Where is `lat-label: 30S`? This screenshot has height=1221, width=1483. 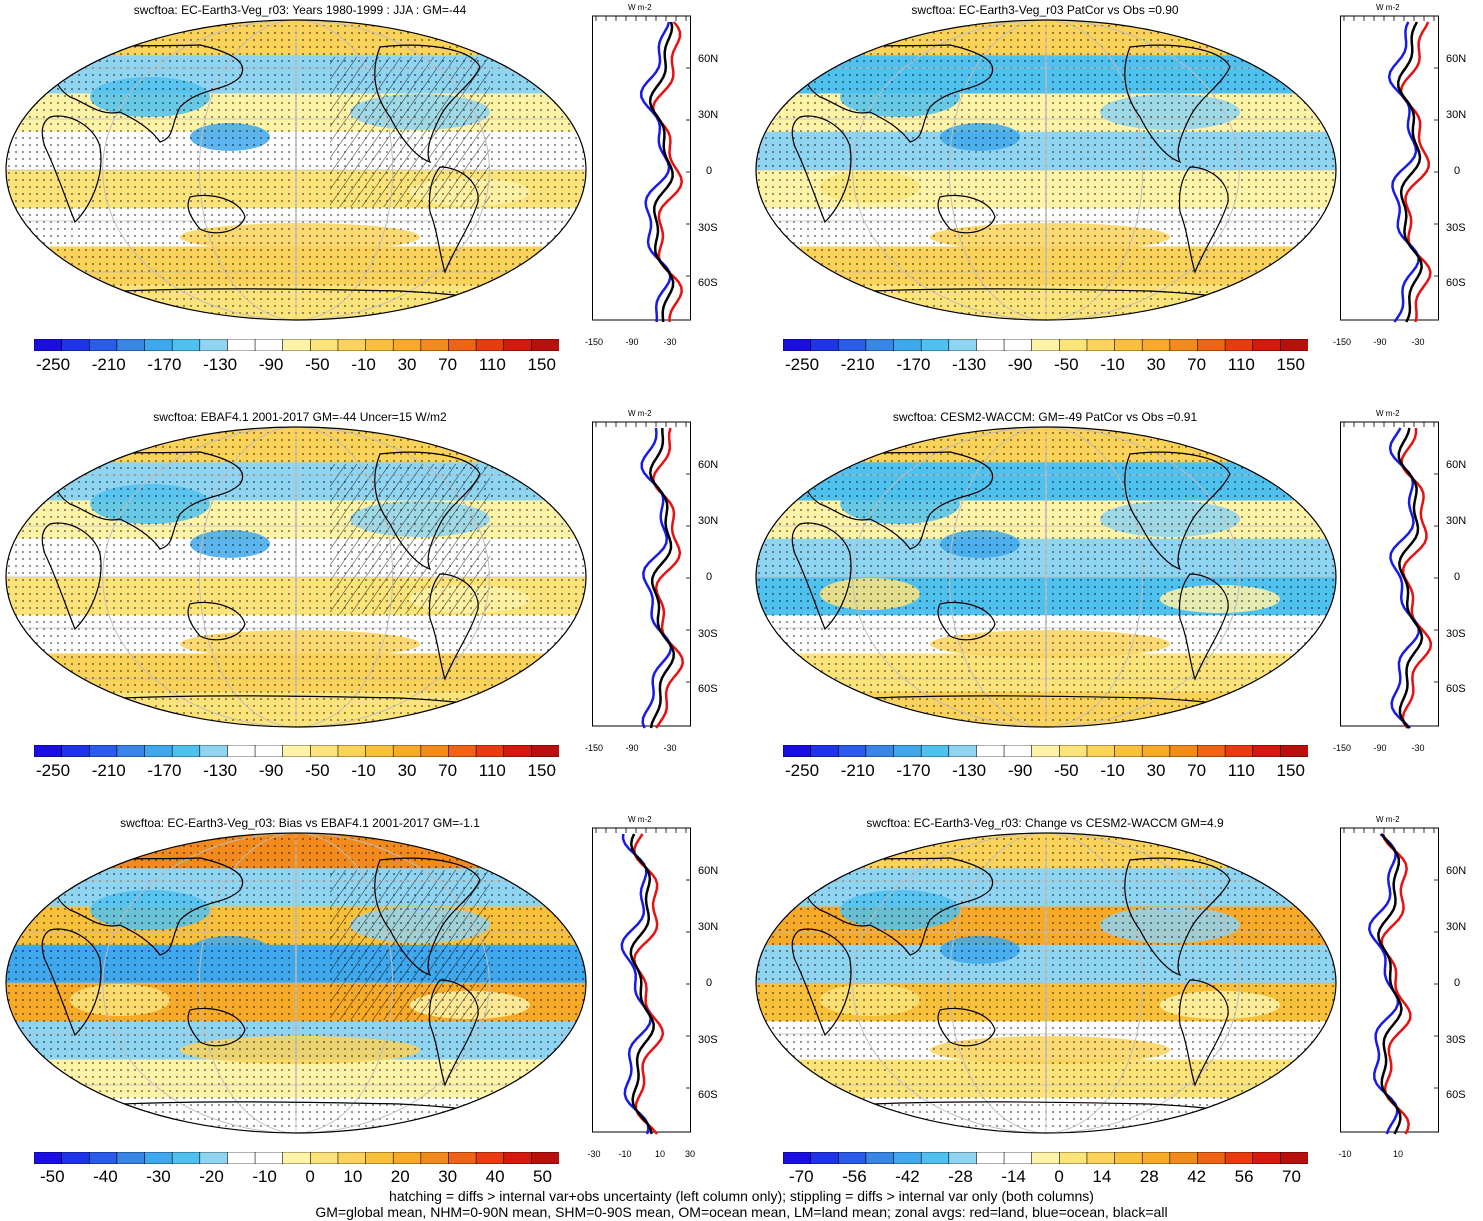 lat-label: 30S is located at coordinates (1456, 634).